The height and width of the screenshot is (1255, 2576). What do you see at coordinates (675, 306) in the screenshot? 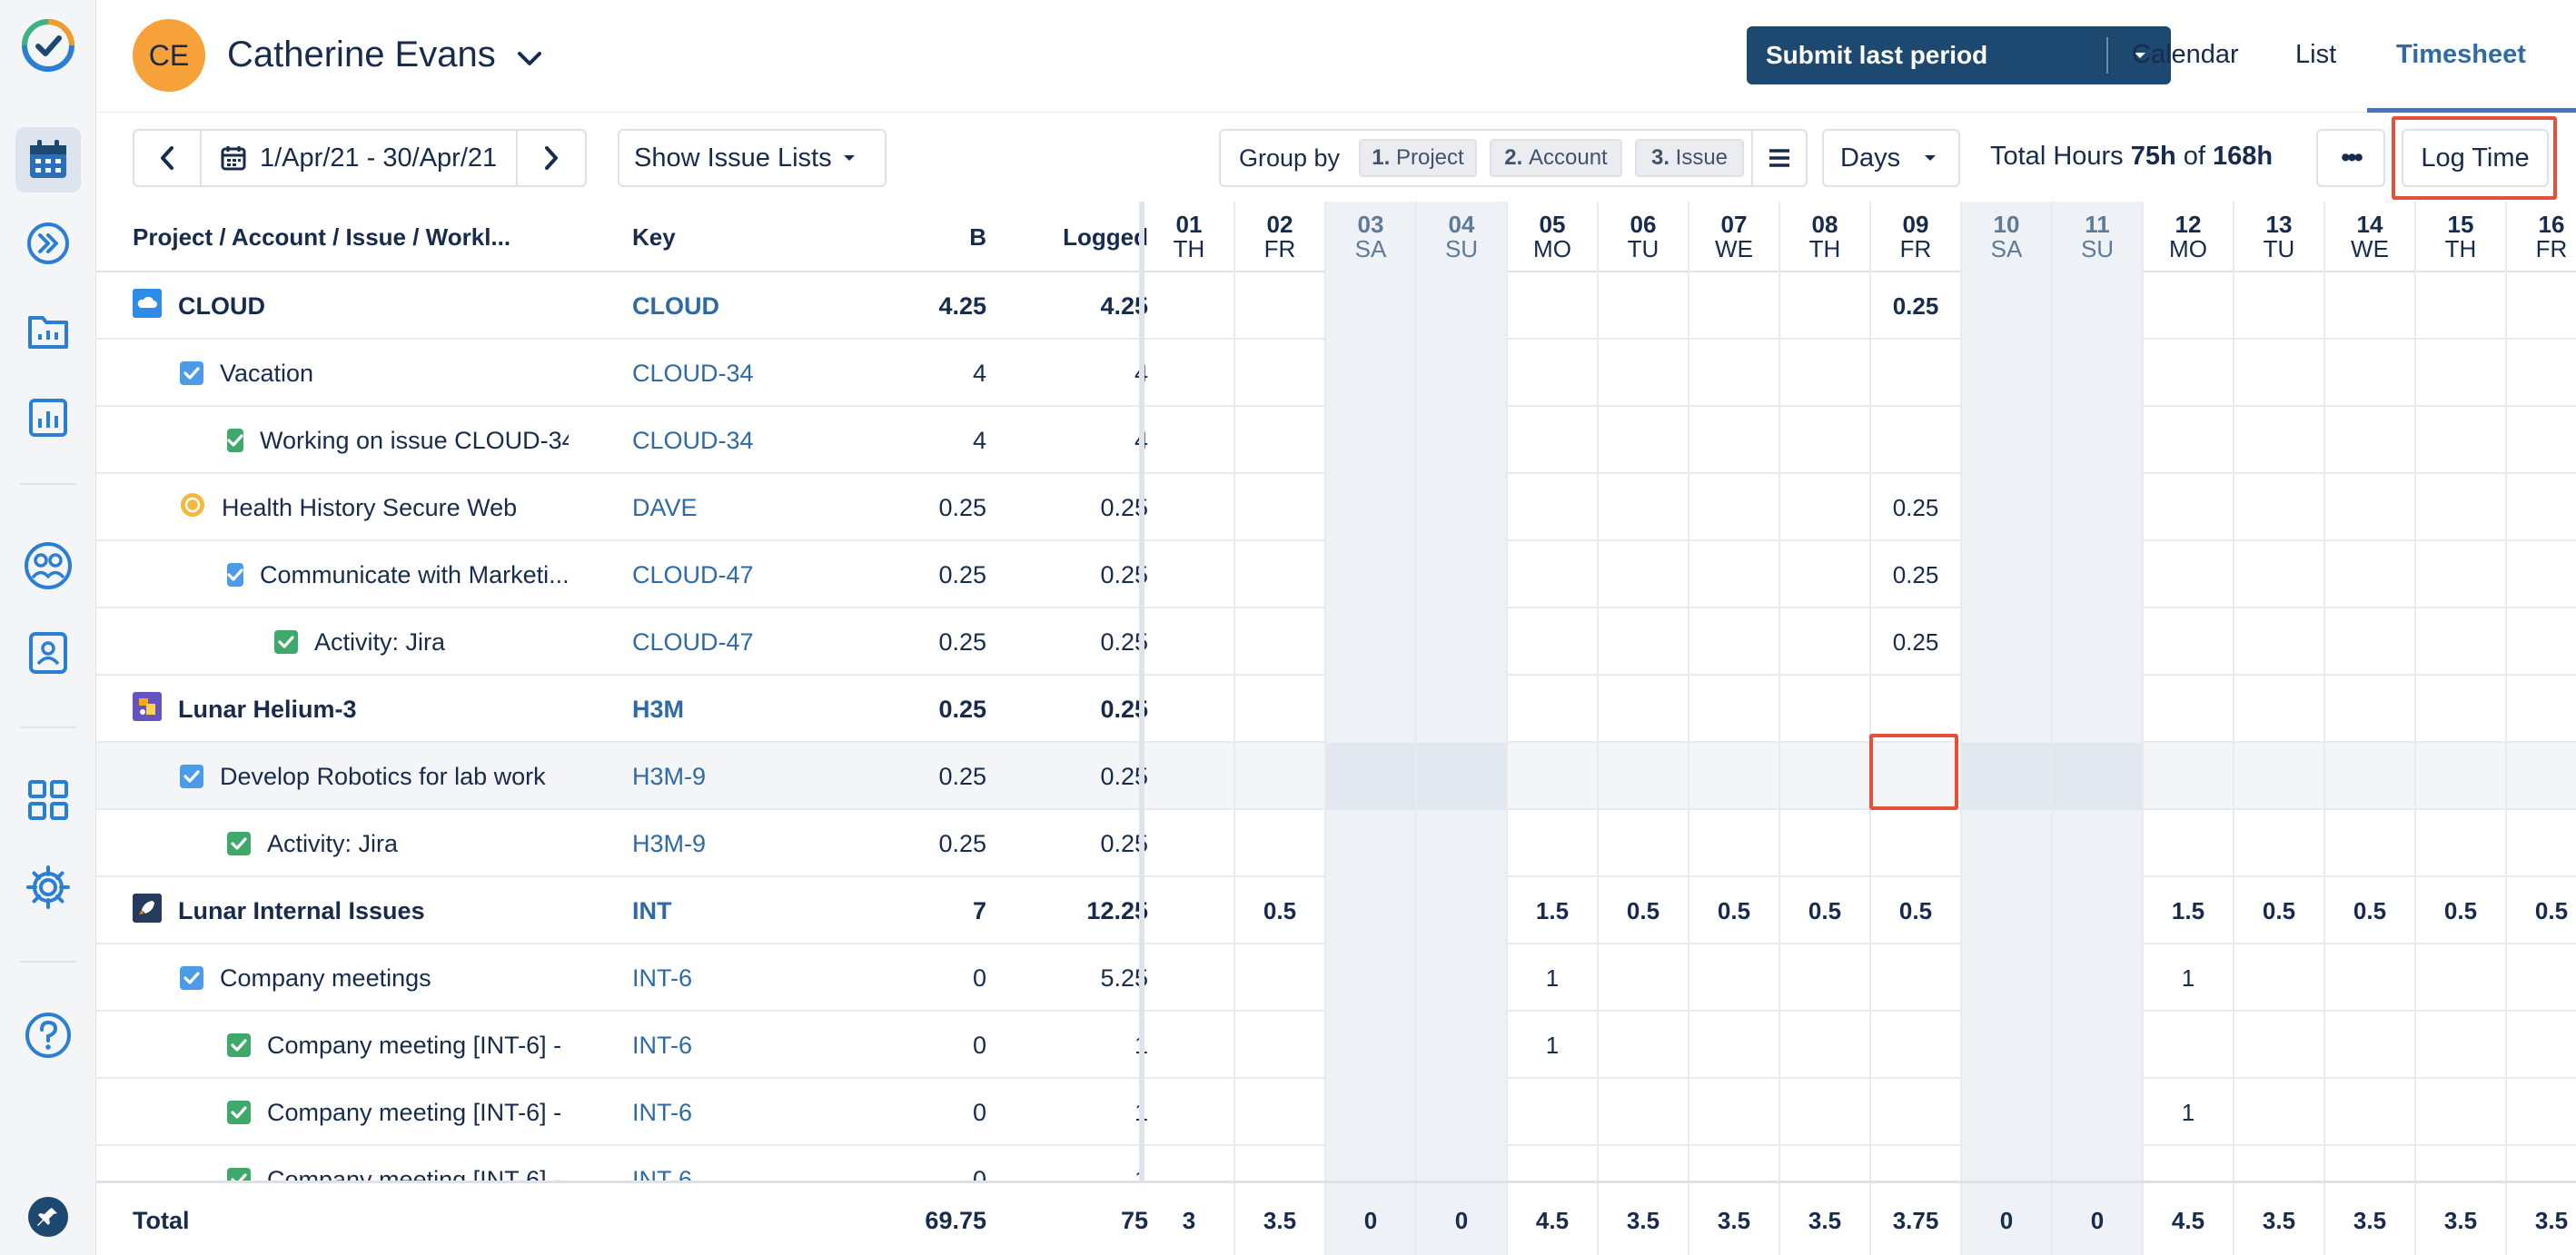
I see `issue-key-link: CLOUD` at bounding box center [675, 306].